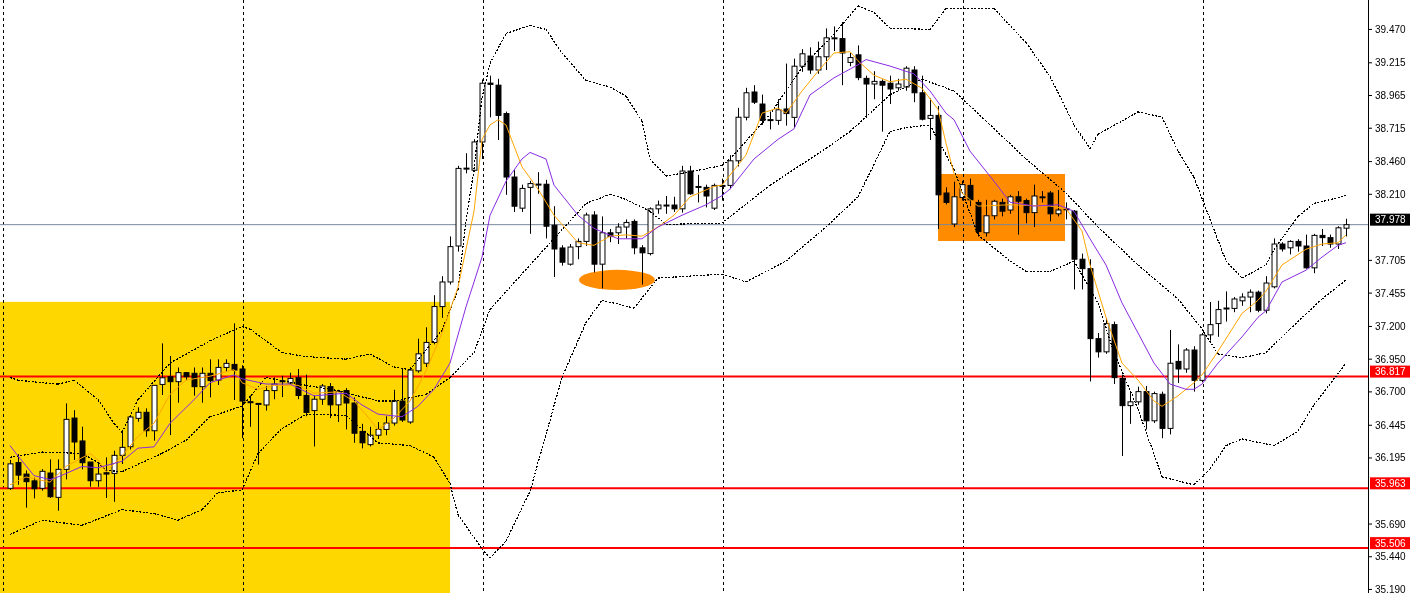  Describe the element at coordinates (1391, 392) in the screenshot. I see `y-tick-label: 36.700` at that location.